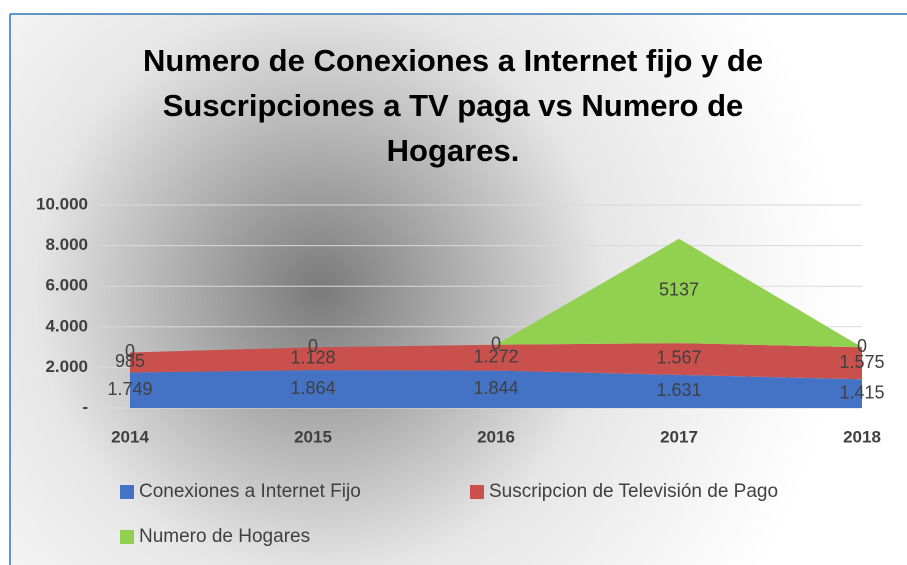 The image size is (907, 565). What do you see at coordinates (312, 357) in the screenshot?
I see `data-label: 1.128` at bounding box center [312, 357].